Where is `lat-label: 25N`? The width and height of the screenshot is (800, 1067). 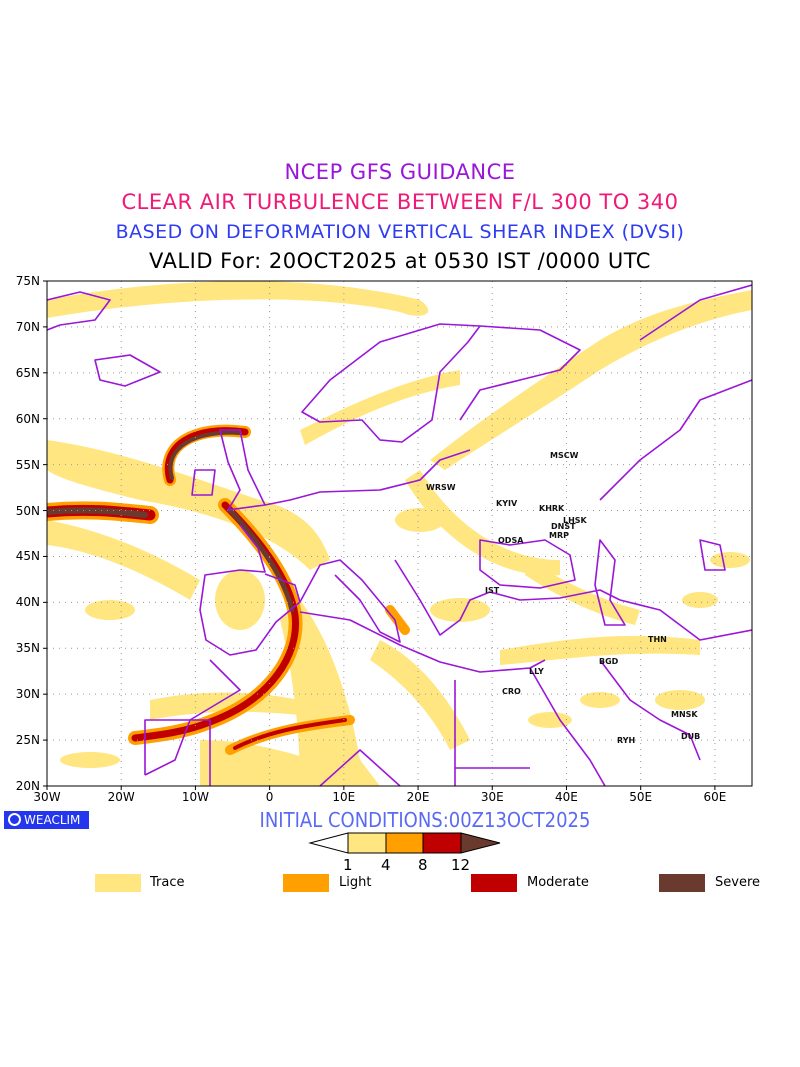 lat-label: 25N is located at coordinates (27, 740).